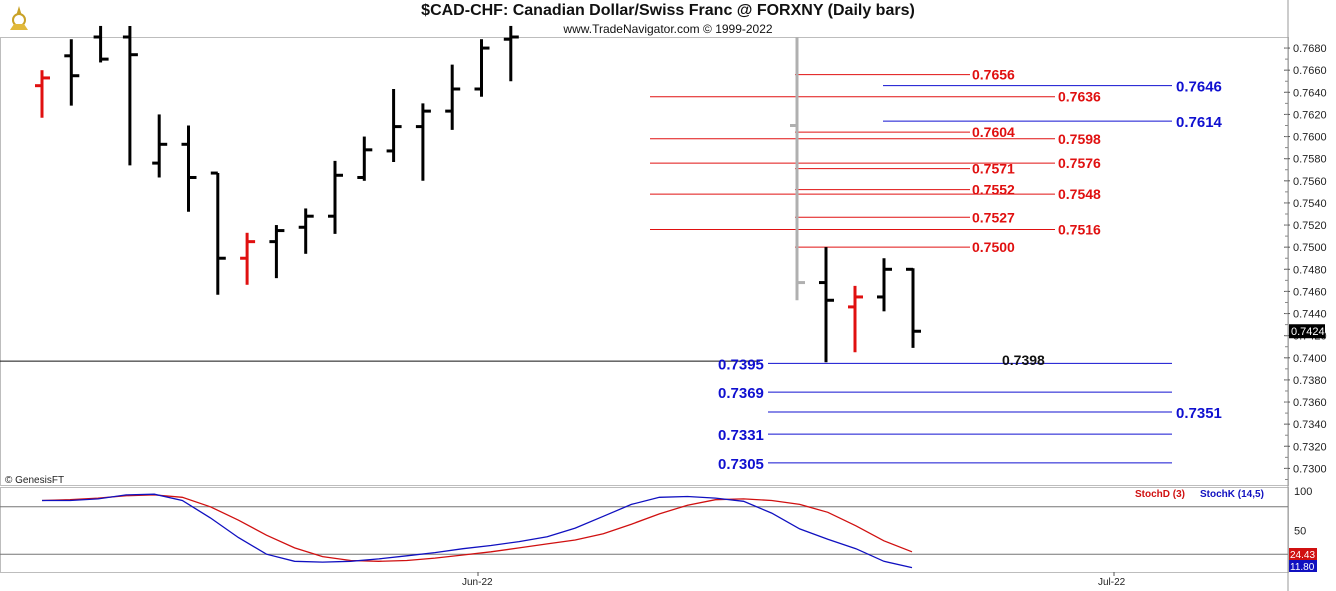 This screenshot has width=1336, height=591. What do you see at coordinates (1160, 494) in the screenshot?
I see `stoch-d-legend: StochD (3)` at bounding box center [1160, 494].